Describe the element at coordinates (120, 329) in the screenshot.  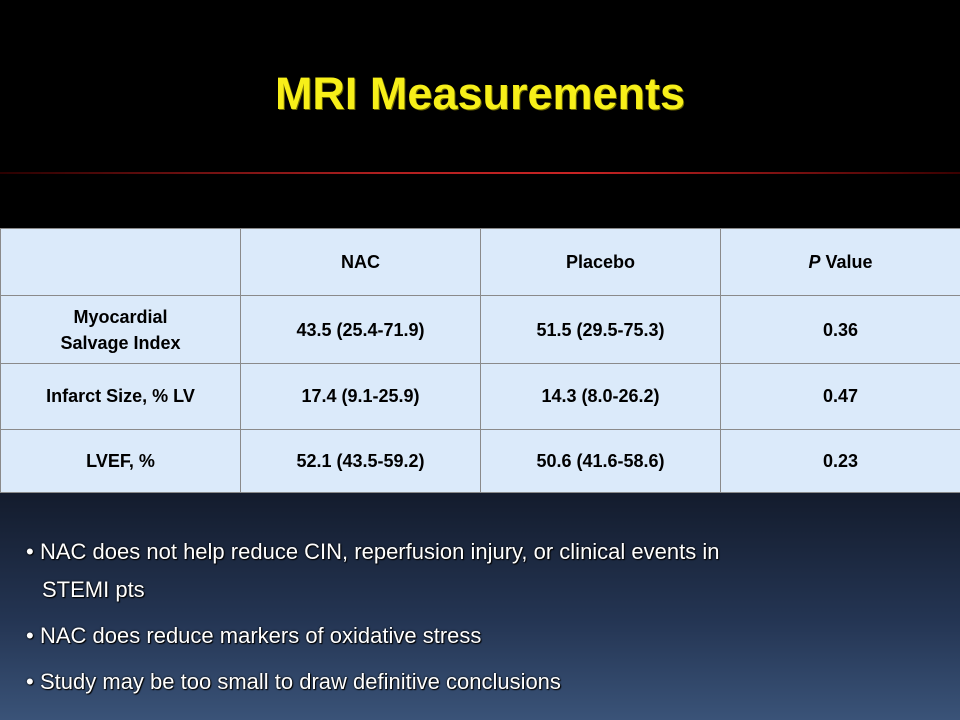
I see `row-label-myocardial-salvage-index: Myocardial Salvage Index` at that location.